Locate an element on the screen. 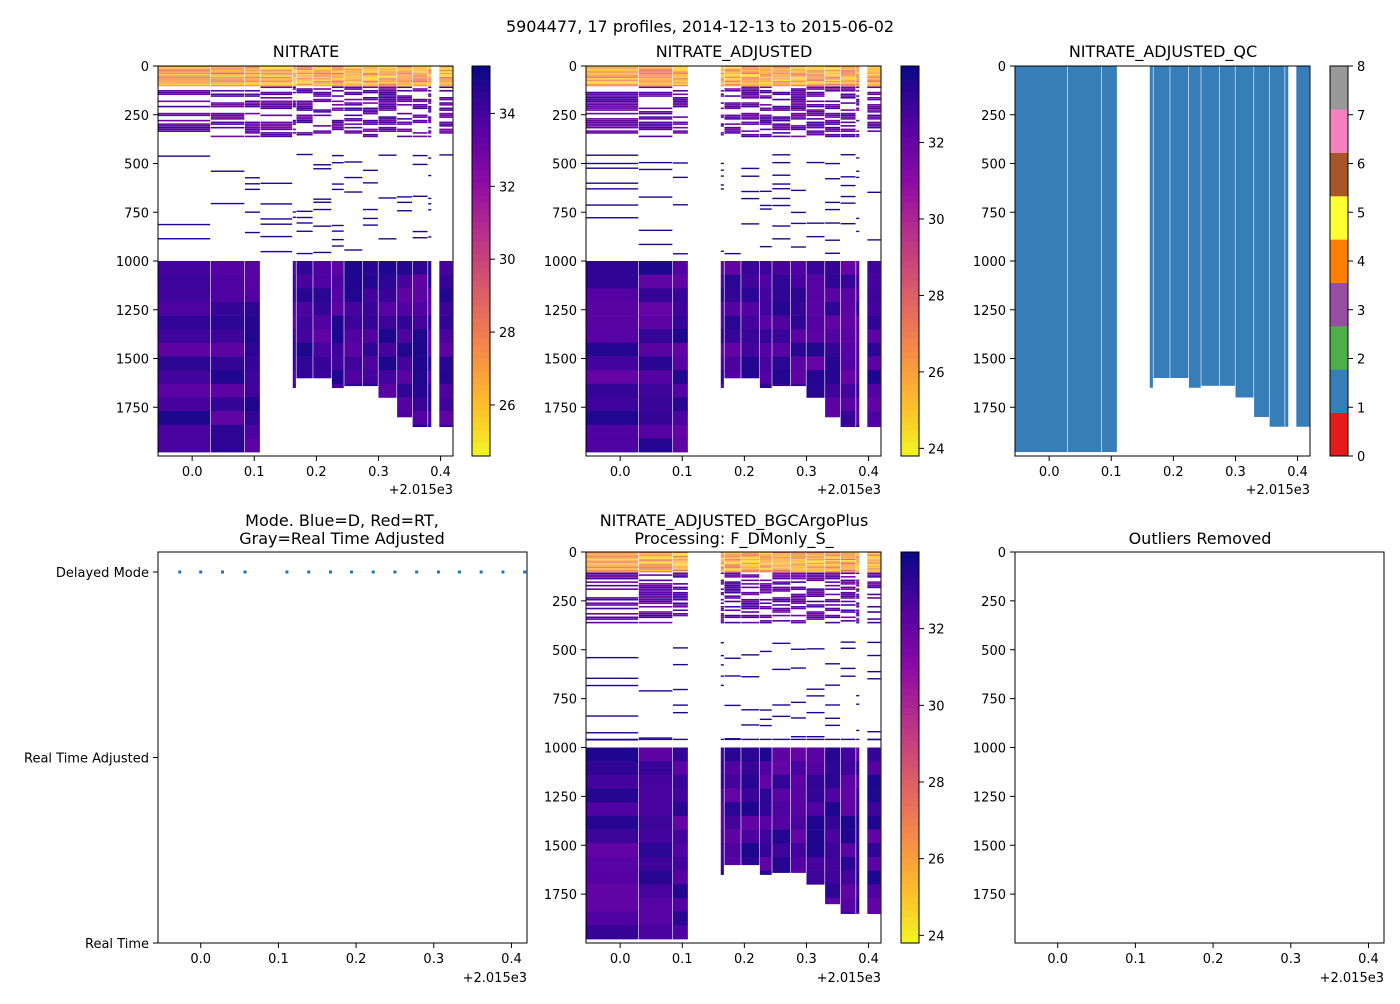 The image size is (1400, 1004). y-category-label: Real Time is located at coordinates (117, 944).